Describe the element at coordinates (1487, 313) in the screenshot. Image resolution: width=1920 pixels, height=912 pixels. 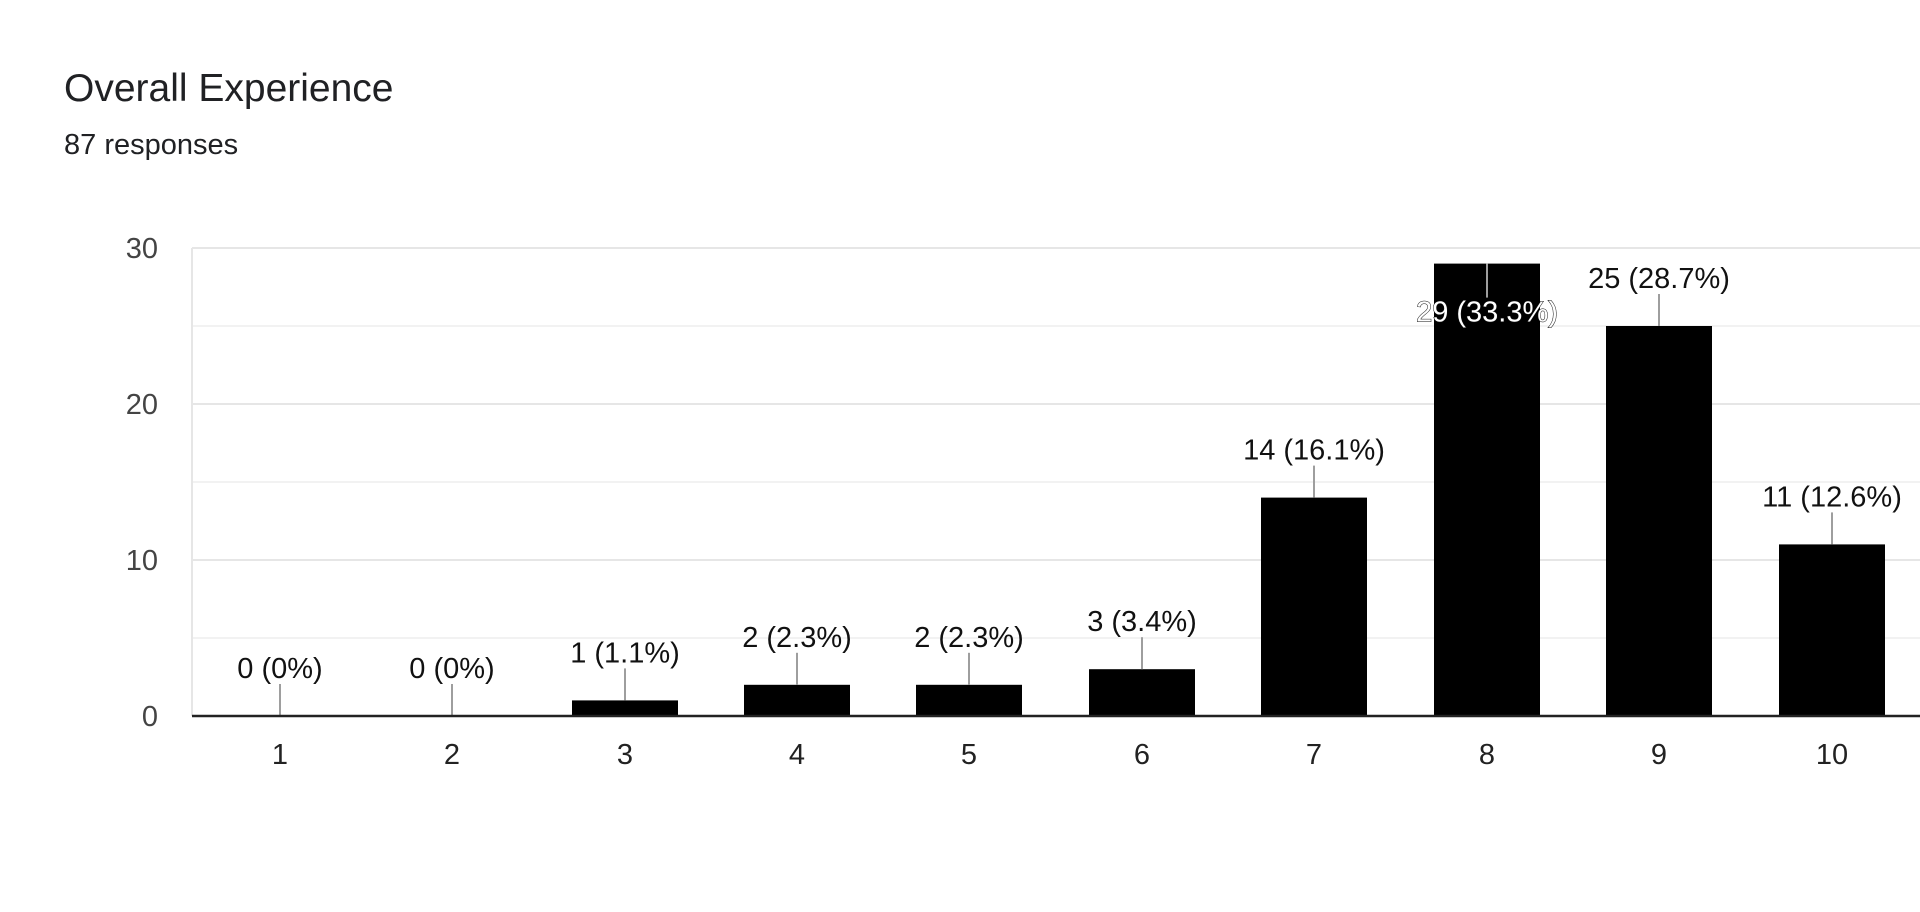
I see `data-label: 29 (33.3%)` at that location.